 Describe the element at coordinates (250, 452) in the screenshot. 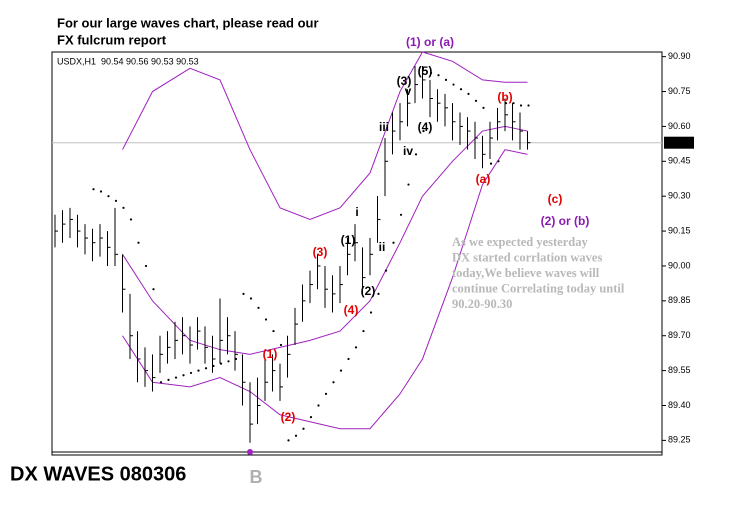

I see `marker-dot` at that location.